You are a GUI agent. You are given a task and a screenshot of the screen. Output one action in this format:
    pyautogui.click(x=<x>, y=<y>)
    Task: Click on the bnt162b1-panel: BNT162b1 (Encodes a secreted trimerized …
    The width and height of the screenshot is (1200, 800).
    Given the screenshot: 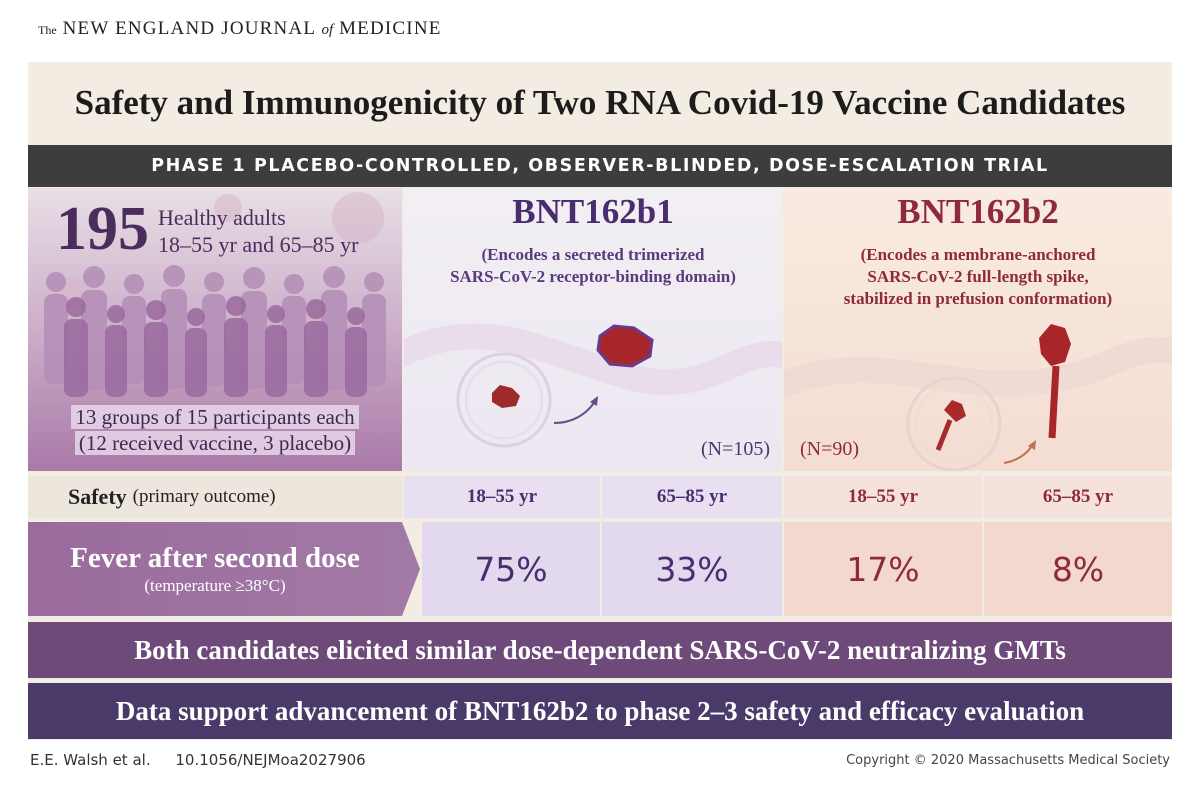 What is the action you would take?
    pyautogui.click(x=593, y=329)
    